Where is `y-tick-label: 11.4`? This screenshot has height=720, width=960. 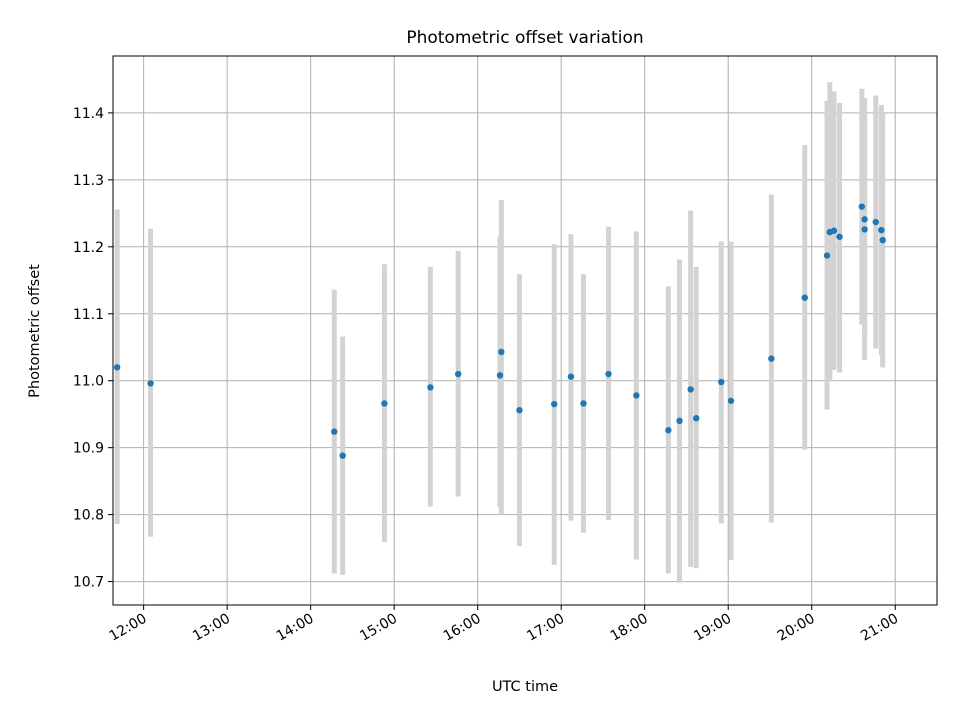 y-tick-label: 11.4 is located at coordinates (88, 114).